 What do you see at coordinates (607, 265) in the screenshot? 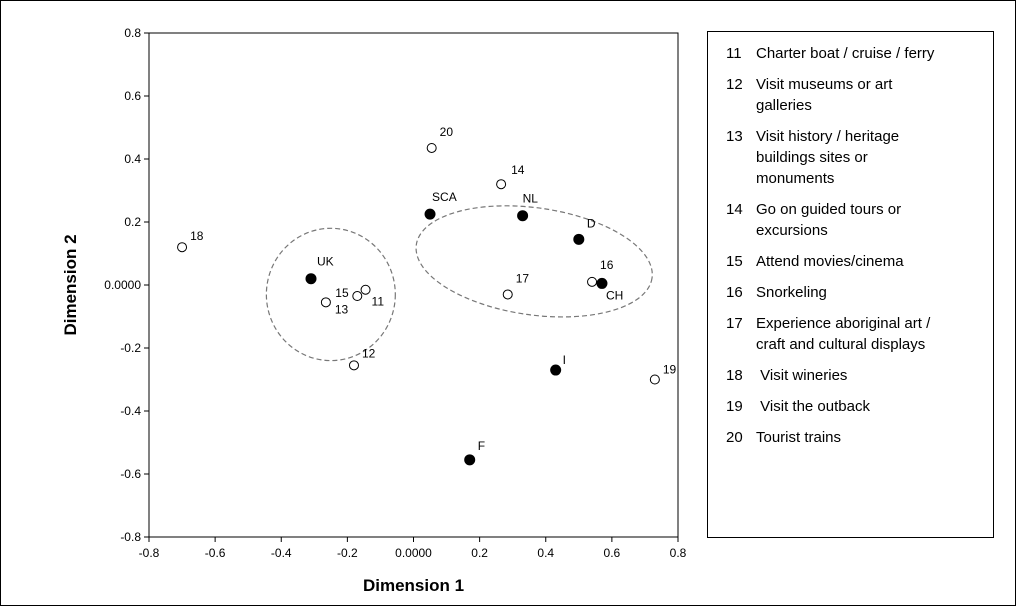
I see `activity-point-label: 16` at bounding box center [607, 265].